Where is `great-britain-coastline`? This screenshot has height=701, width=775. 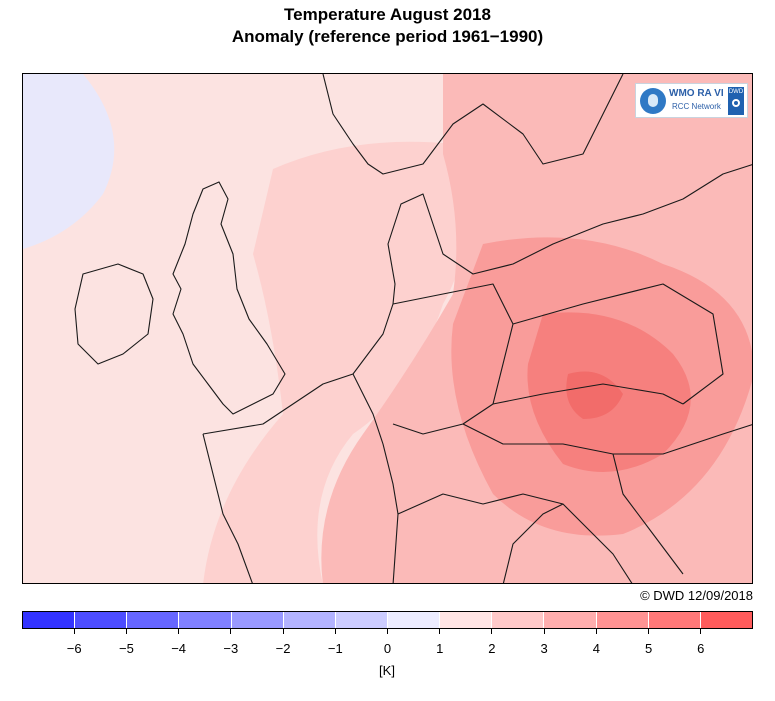
great-britain-coastline is located at coordinates (229, 298).